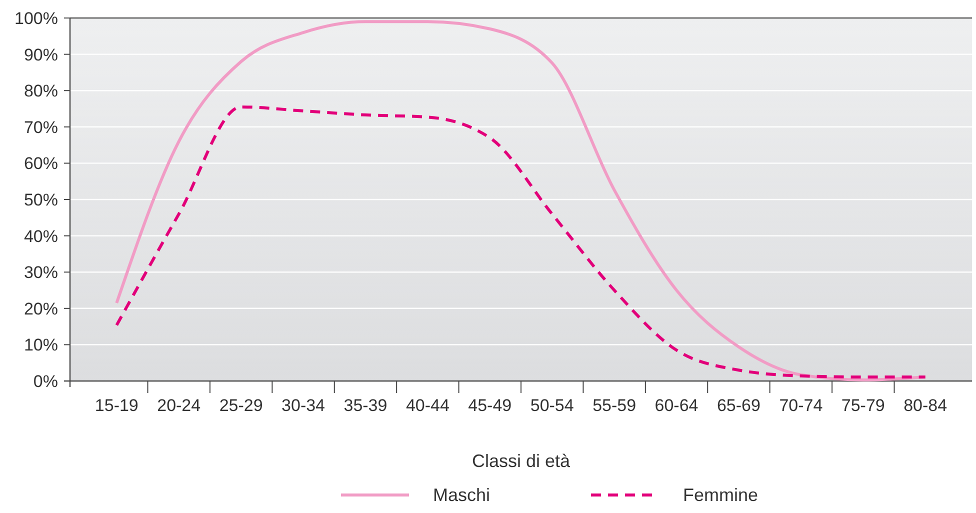 Image resolution: width=976 pixels, height=513 pixels. What do you see at coordinates (720, 495) in the screenshot?
I see `legend-label: Femmine` at bounding box center [720, 495].